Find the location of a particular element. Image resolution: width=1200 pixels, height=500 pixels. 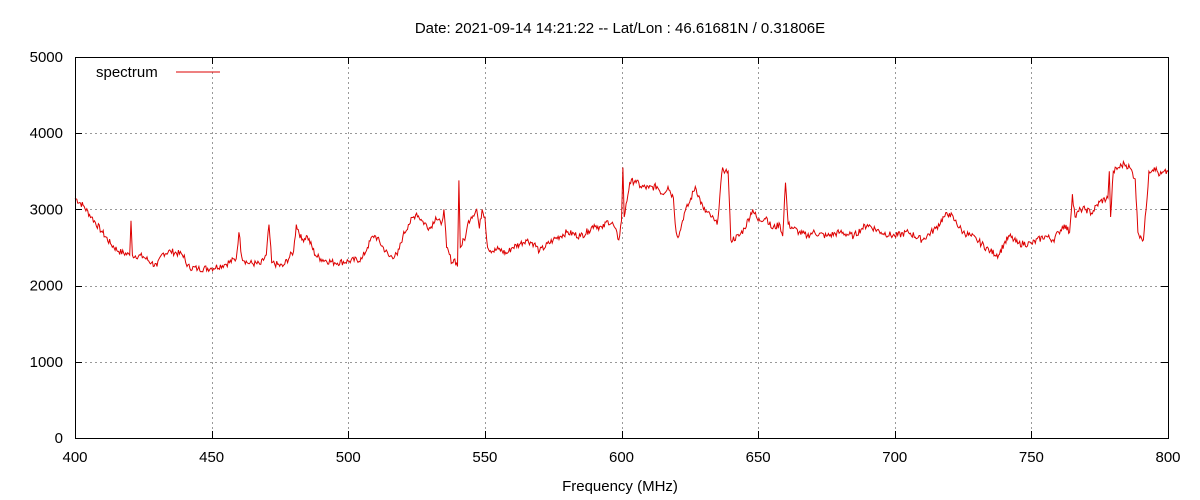

y-tick-label: 3000 is located at coordinates (46, 209).